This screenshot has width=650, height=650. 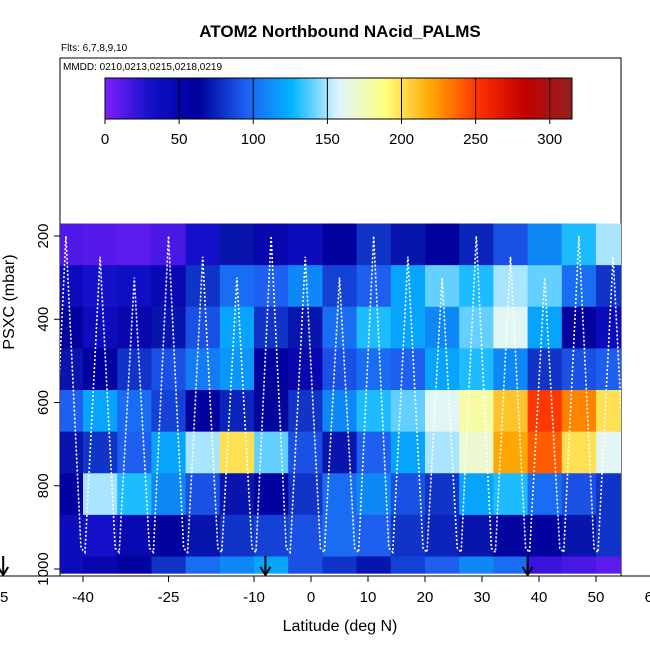 I want to click on y-tick-label: 600, so click(x=43, y=402).